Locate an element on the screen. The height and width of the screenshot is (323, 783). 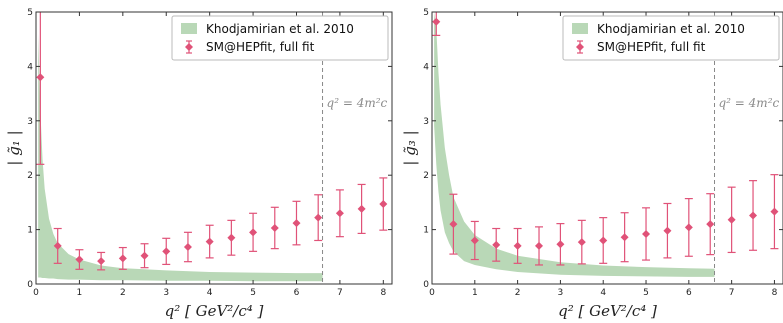
y-axis-title: | g̃₃ | is located at coordinates (410, 147).